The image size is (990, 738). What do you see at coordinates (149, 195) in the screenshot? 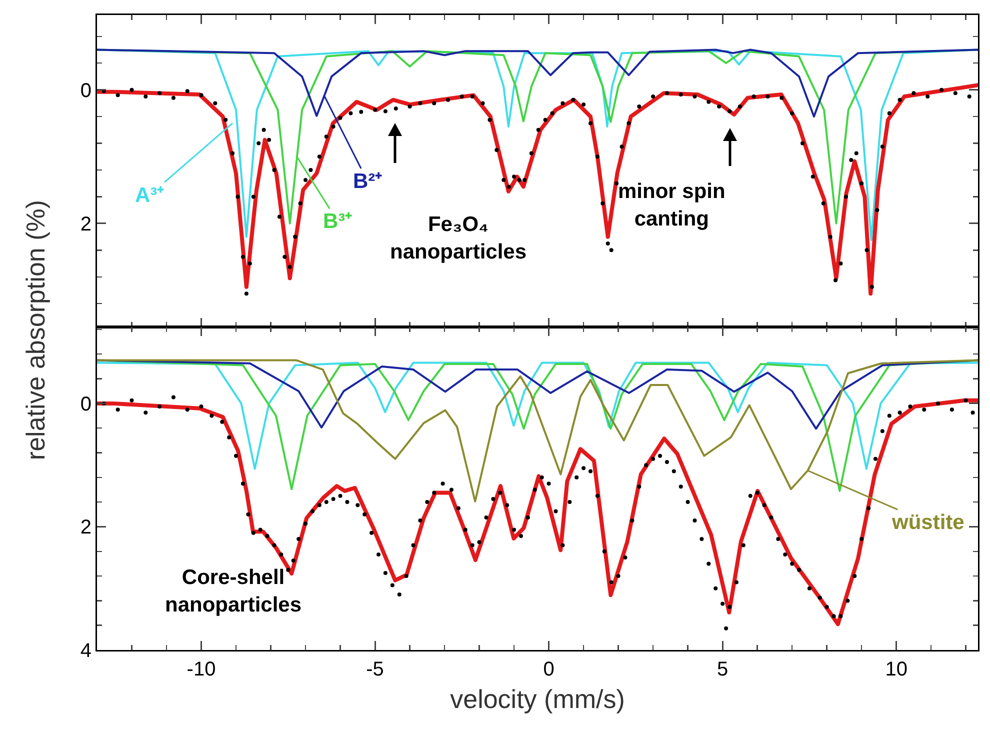
I see `annotation: A³⁺` at bounding box center [149, 195].